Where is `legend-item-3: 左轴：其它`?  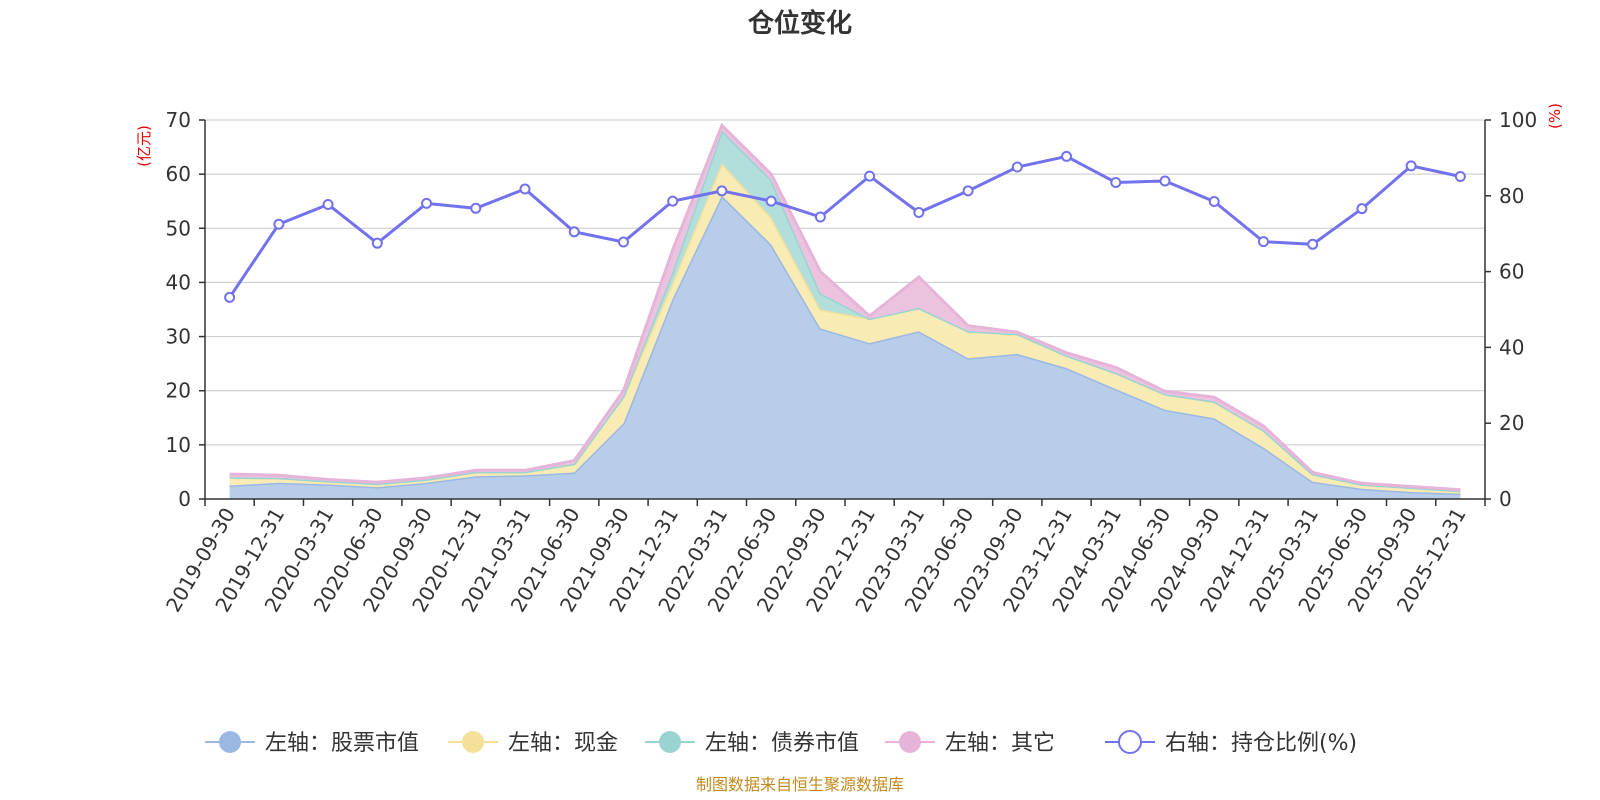 legend-item-3: 左轴：其它 is located at coordinates (970, 743).